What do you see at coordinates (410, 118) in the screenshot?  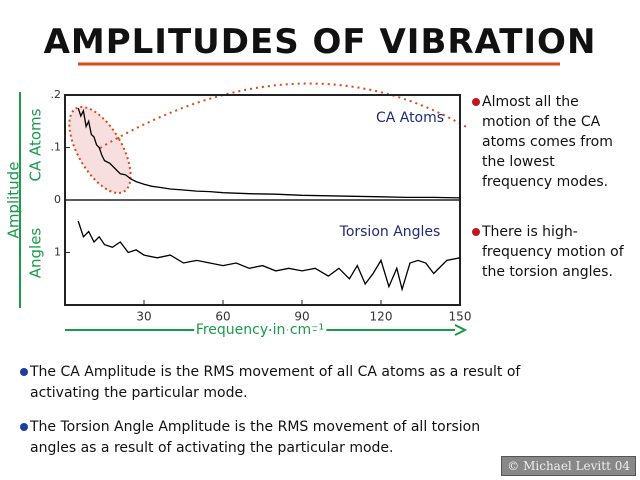 I see `annotation: CA Atoms` at bounding box center [410, 118].